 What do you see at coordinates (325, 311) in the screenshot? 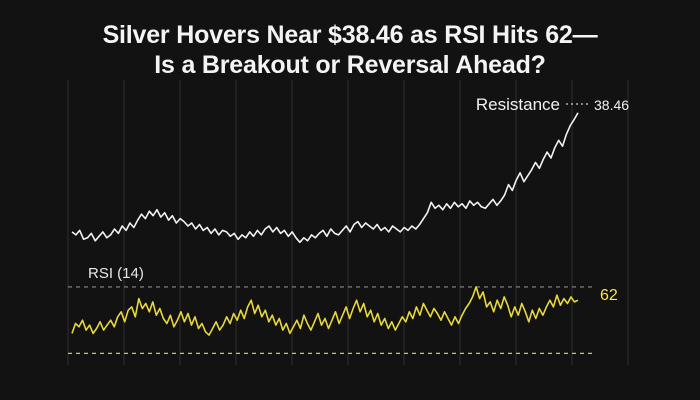
I see `rsi-series-line` at bounding box center [325, 311].